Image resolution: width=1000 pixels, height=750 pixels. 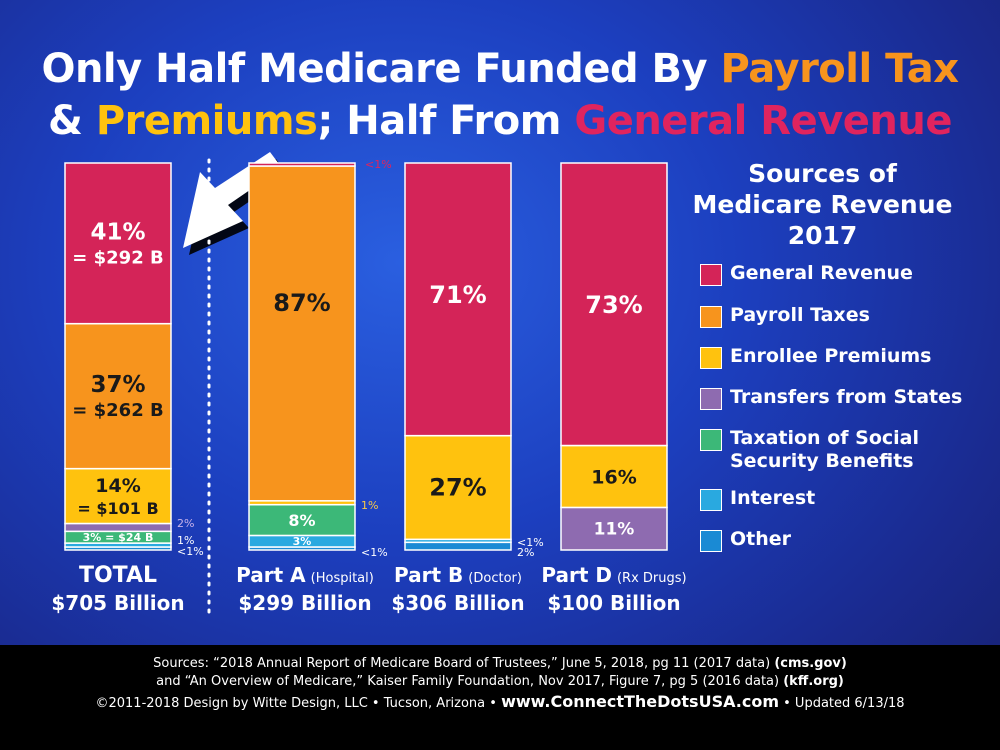 I want to click on legend-label: Other, so click(x=761, y=539).